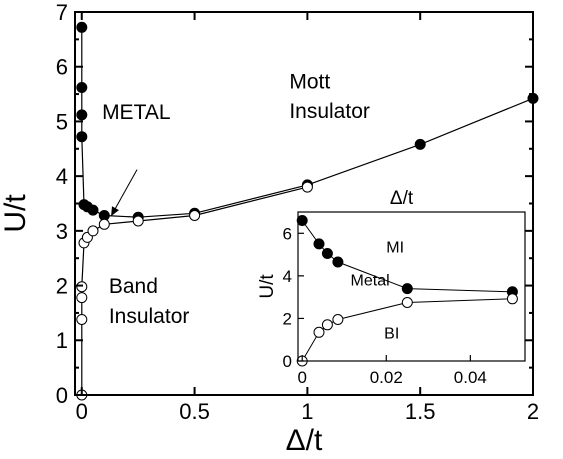 The image size is (563, 459). What do you see at coordinates (133, 286) in the screenshot?
I see `region-label: Band` at bounding box center [133, 286].